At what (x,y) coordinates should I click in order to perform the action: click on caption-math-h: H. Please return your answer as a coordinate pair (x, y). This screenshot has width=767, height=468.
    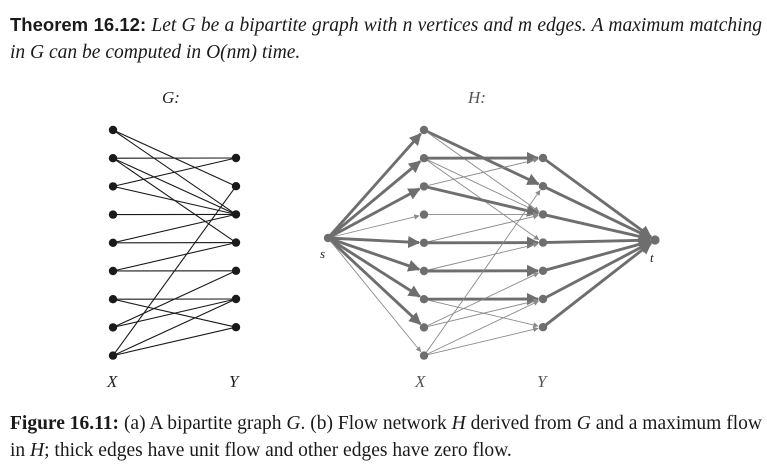
    Looking at the image, I should click on (458, 423).